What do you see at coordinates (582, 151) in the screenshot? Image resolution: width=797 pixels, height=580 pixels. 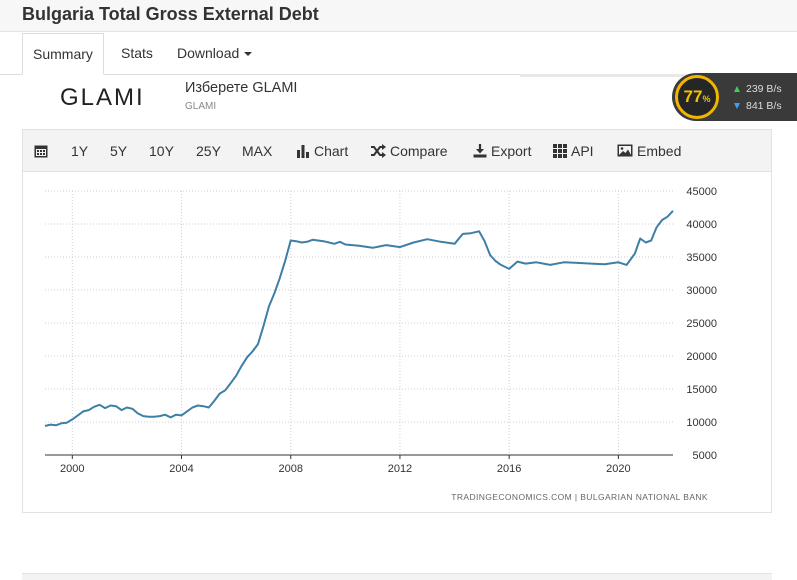 I see `api-button-label: API` at bounding box center [582, 151].